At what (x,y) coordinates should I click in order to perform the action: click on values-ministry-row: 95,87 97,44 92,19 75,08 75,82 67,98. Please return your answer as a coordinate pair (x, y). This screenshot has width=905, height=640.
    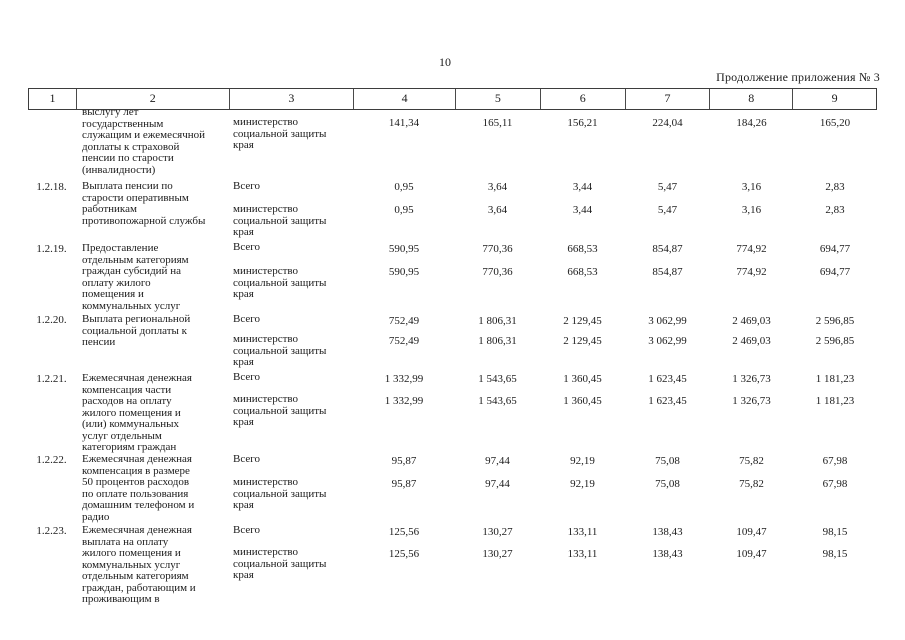
    Looking at the image, I should click on (615, 484).